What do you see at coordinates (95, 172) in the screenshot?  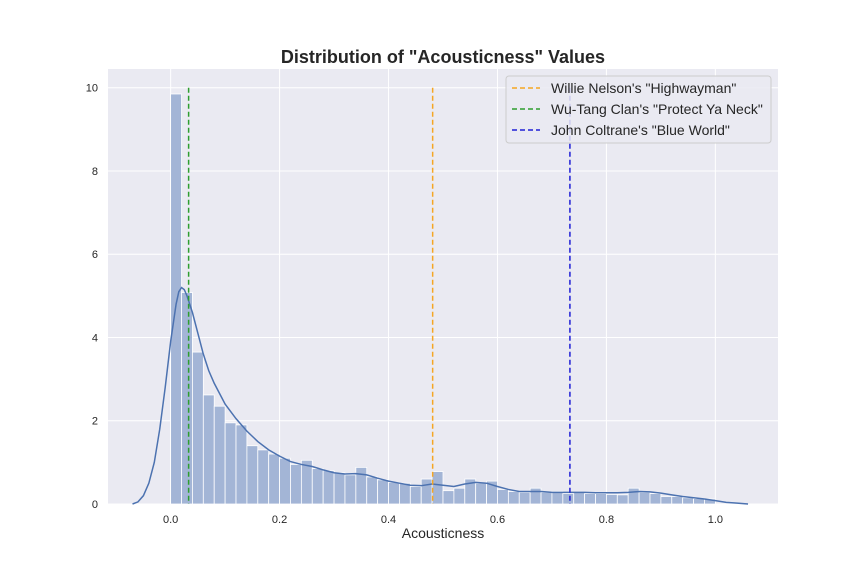 I see `y-tick-label: 8` at bounding box center [95, 172].